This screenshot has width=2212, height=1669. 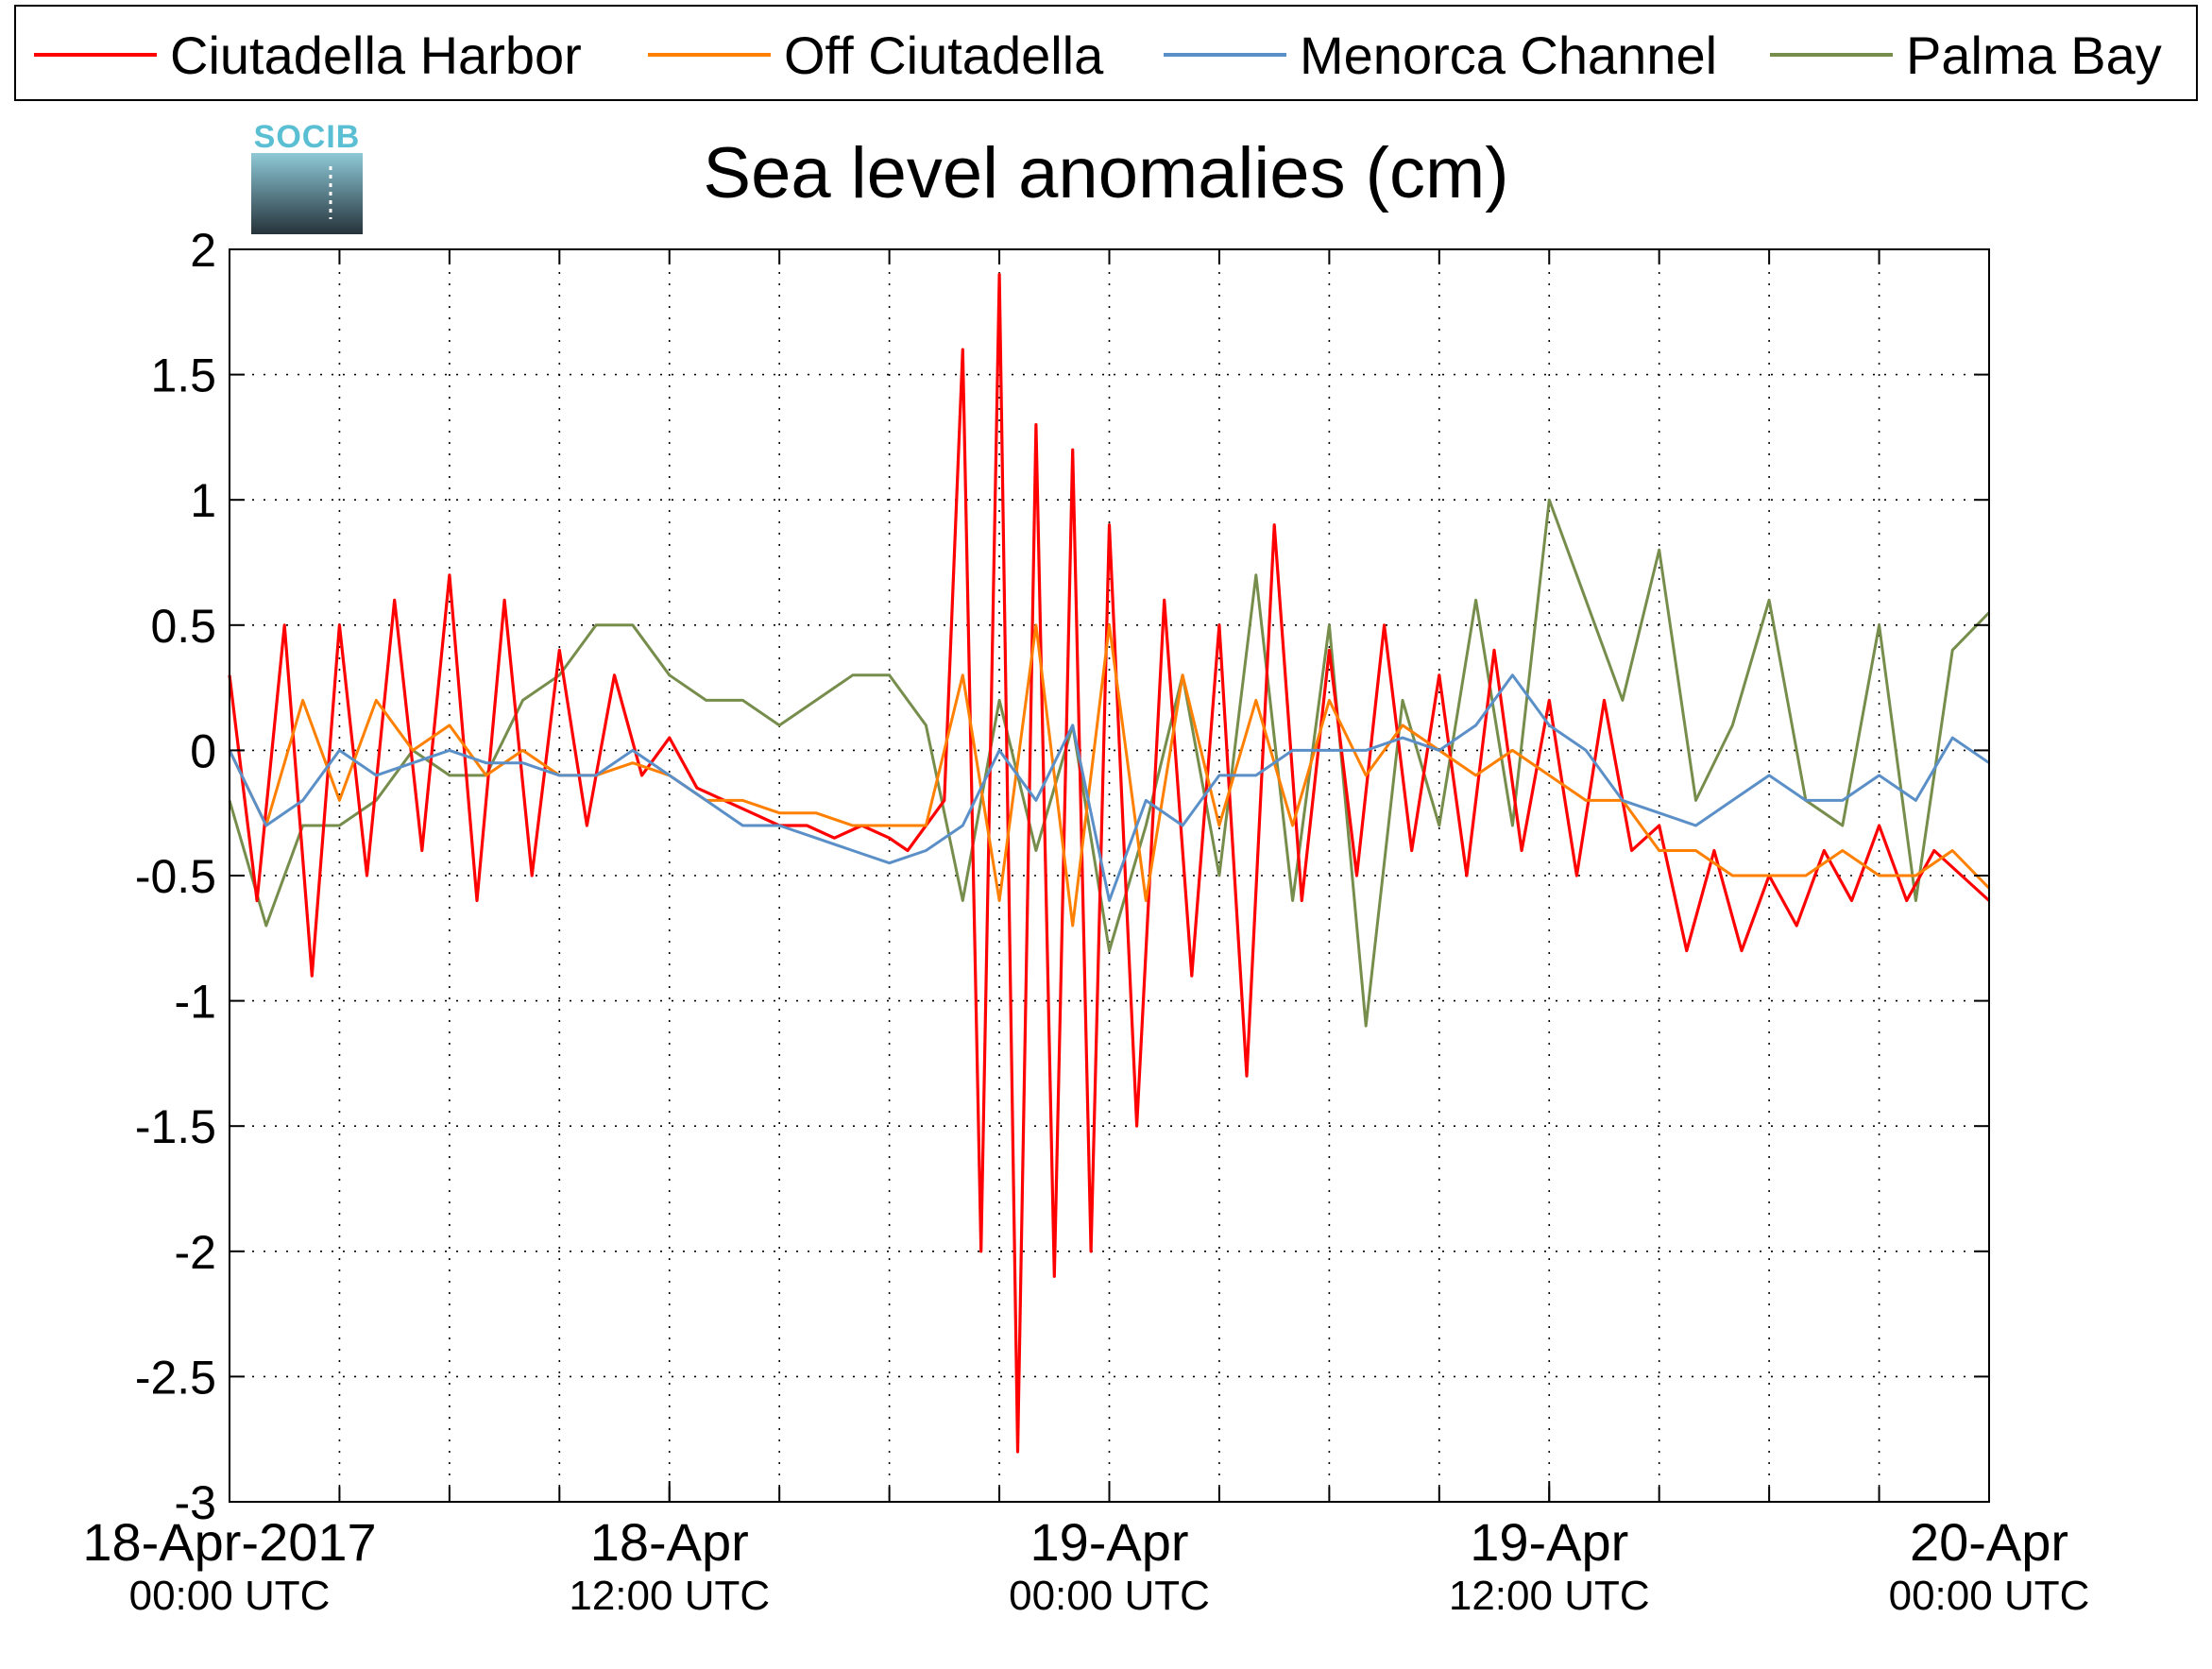 What do you see at coordinates (203, 501) in the screenshot?
I see `y-tick-label: 1` at bounding box center [203, 501].